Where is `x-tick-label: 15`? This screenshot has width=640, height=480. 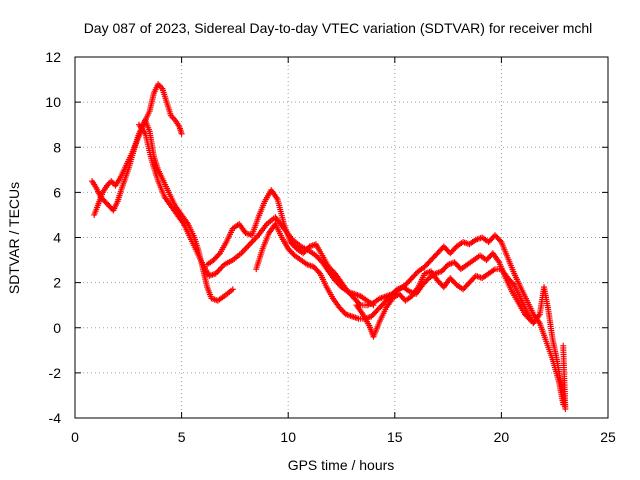
x-tick-label: 15 is located at coordinates (395, 437).